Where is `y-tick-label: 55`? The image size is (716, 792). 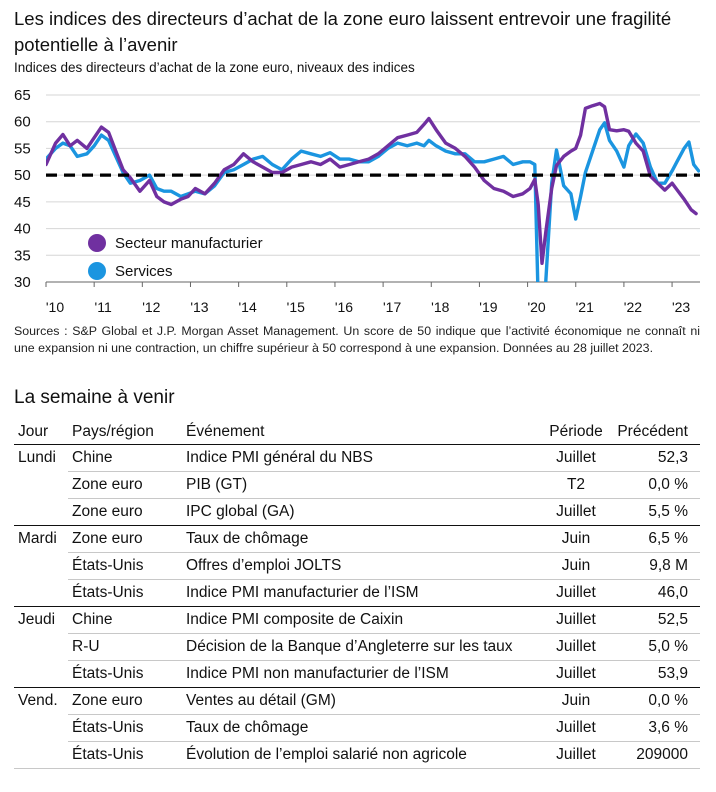
y-tick-label: 55 is located at coordinates (22, 148).